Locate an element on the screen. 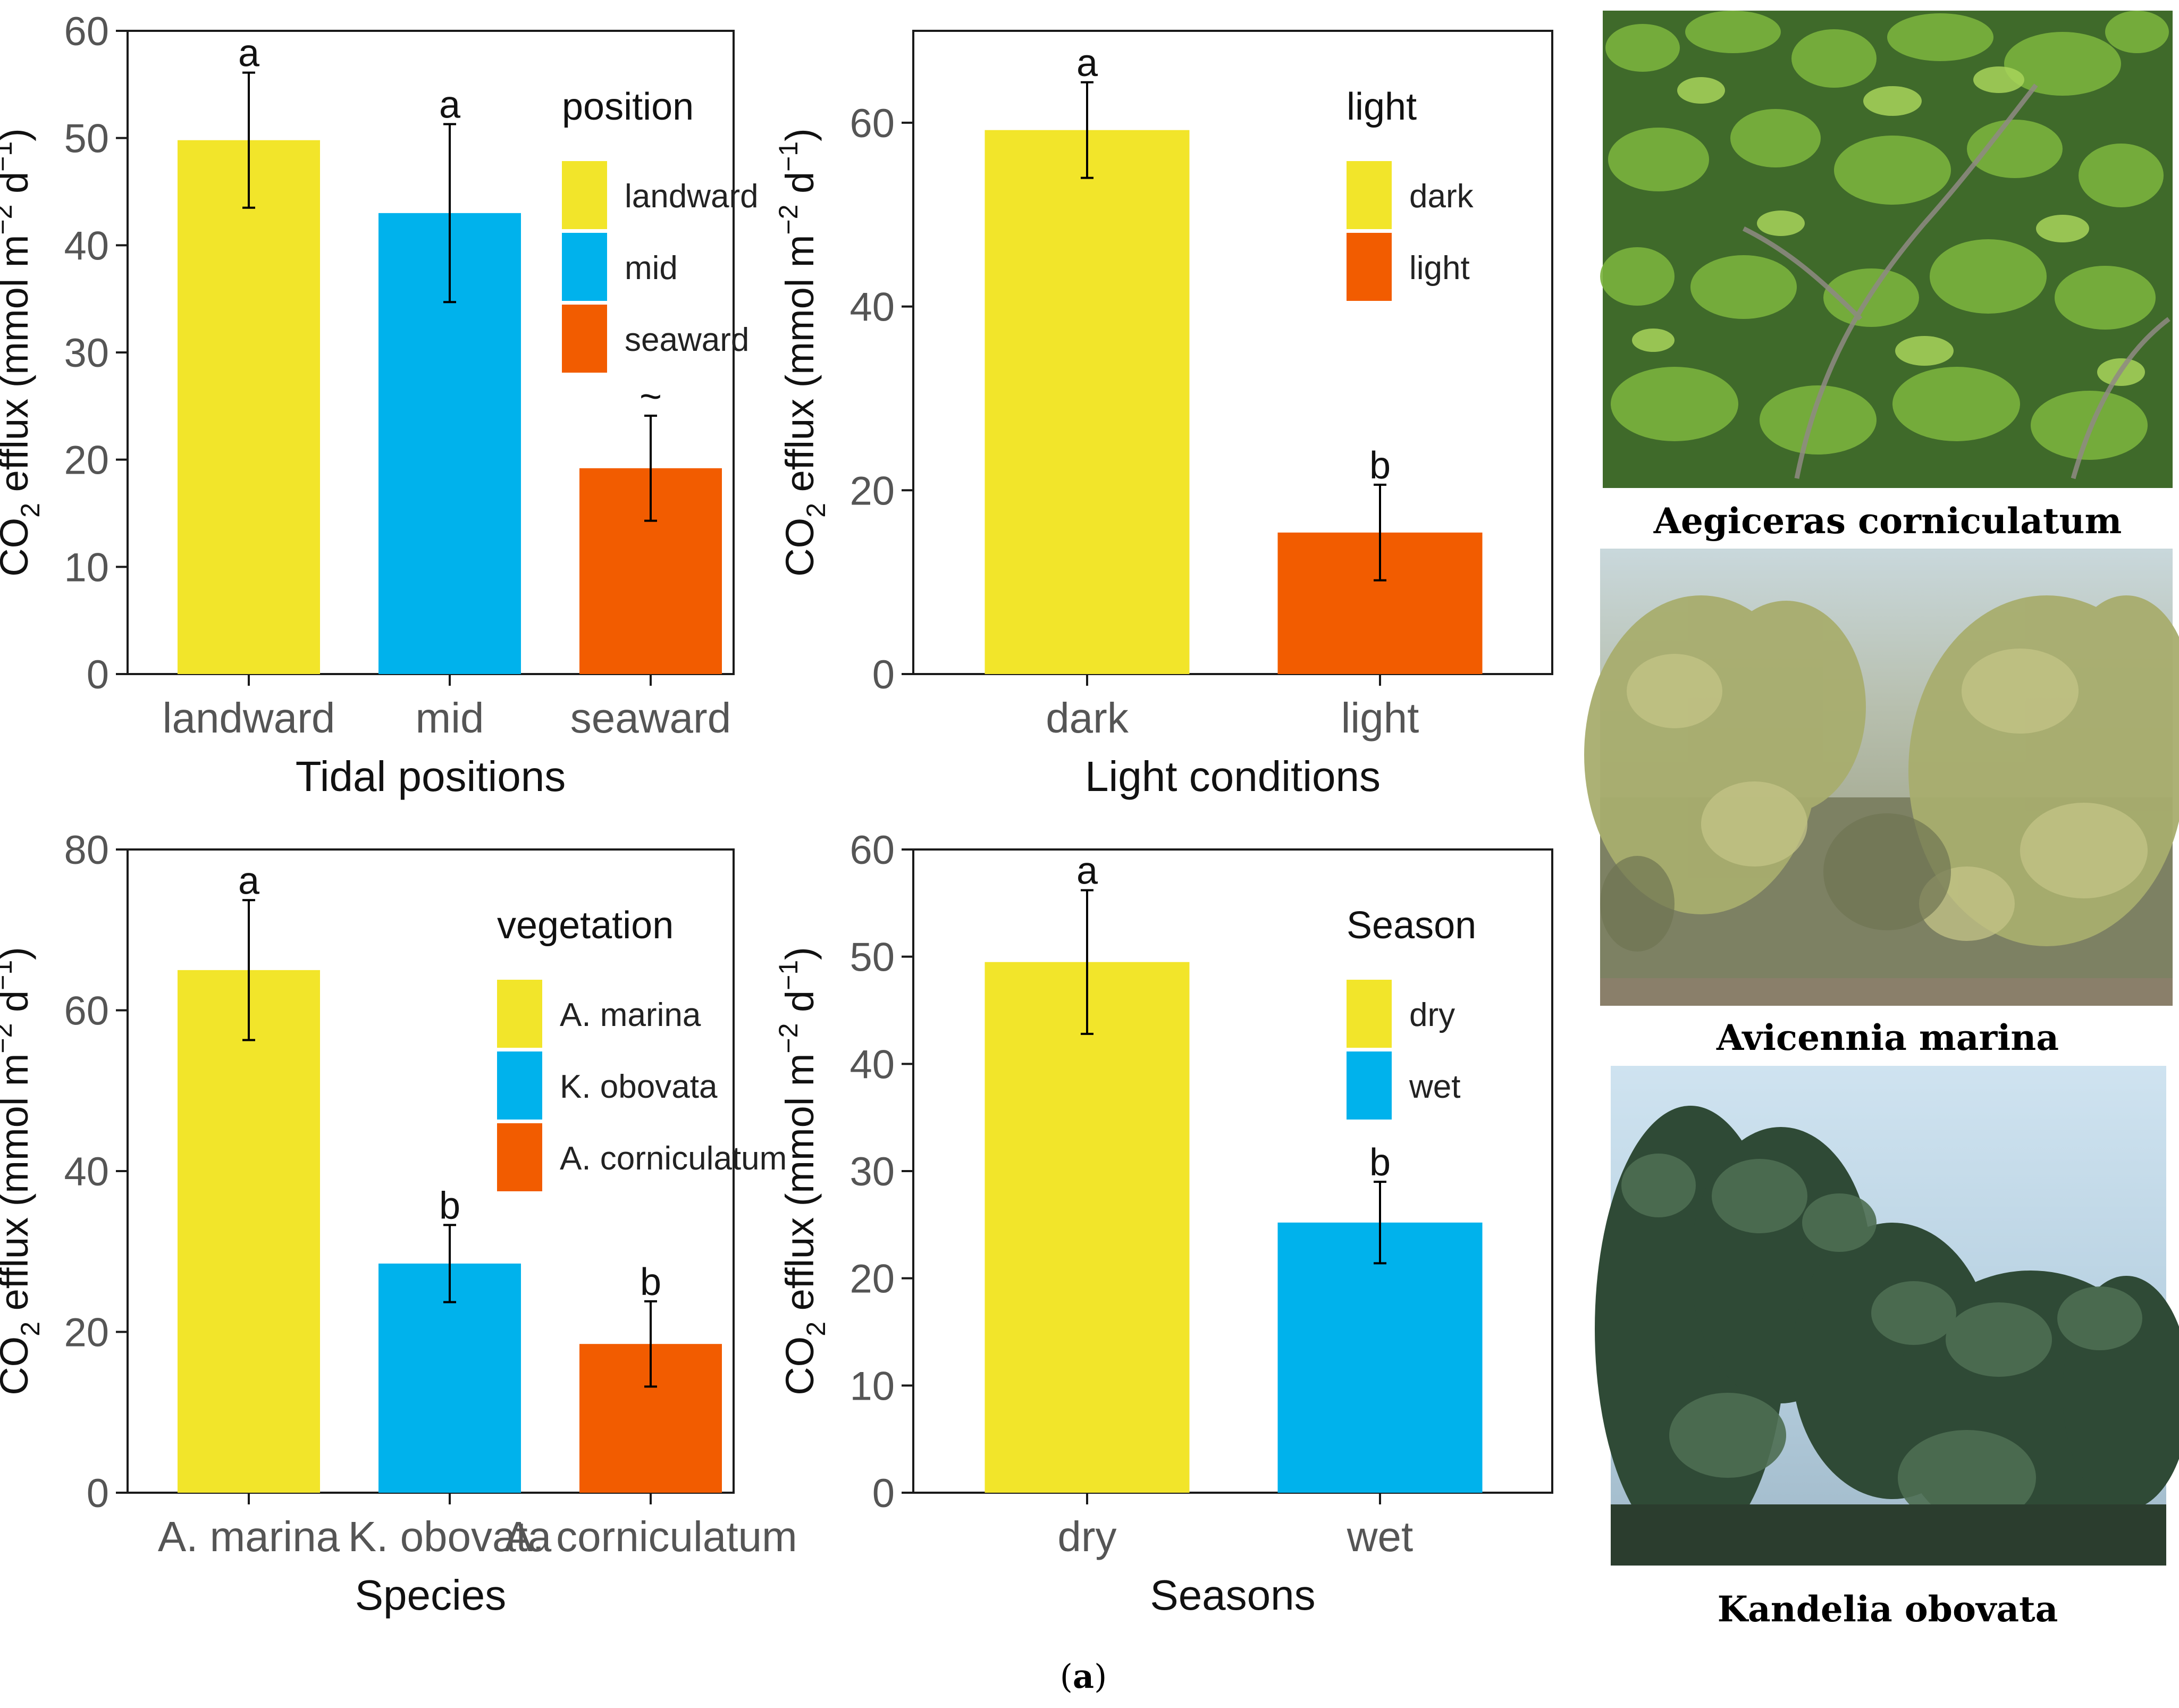  bar-wet is located at coordinates (1380, 1358).